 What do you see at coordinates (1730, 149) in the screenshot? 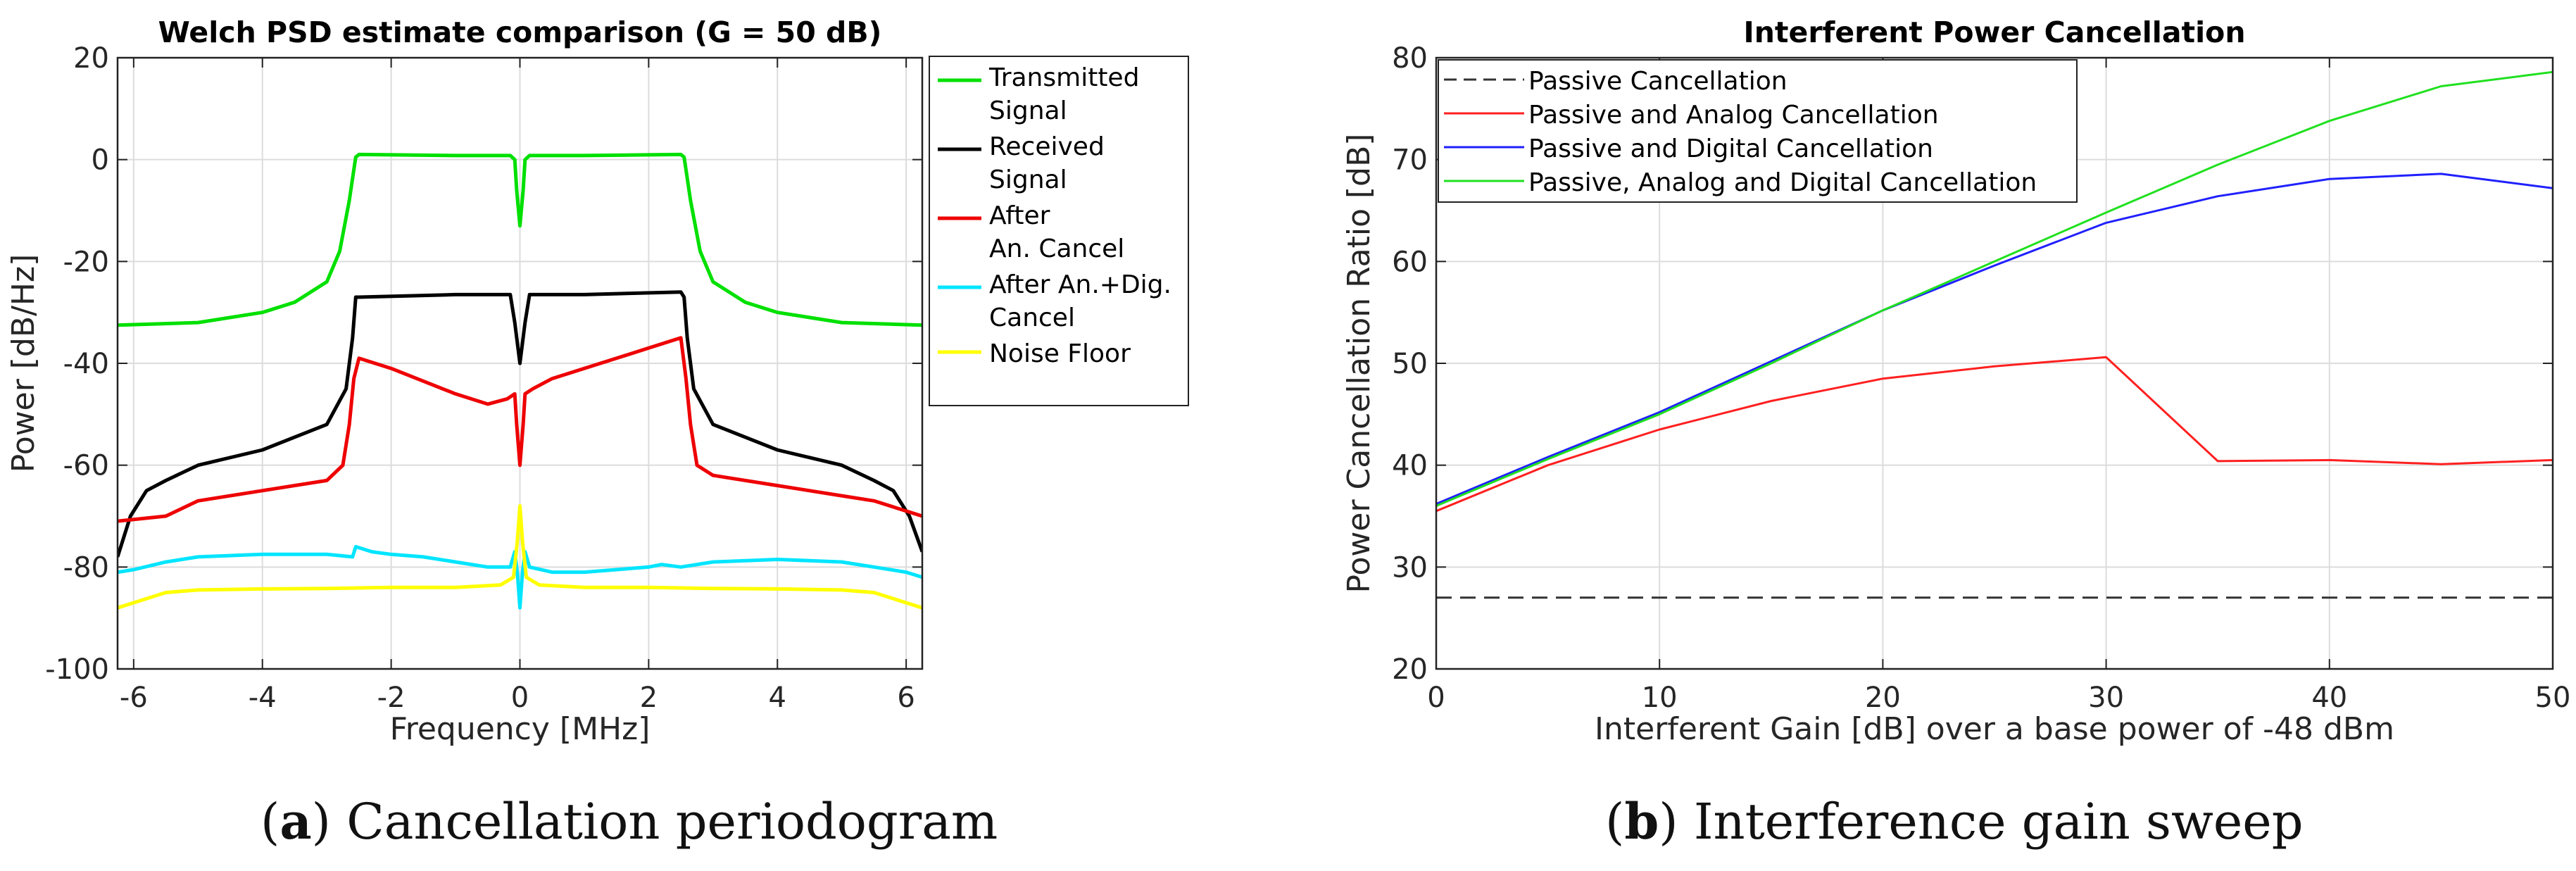
I see `gain-legend-label: Passive and Digital Cancellation` at bounding box center [1730, 149].